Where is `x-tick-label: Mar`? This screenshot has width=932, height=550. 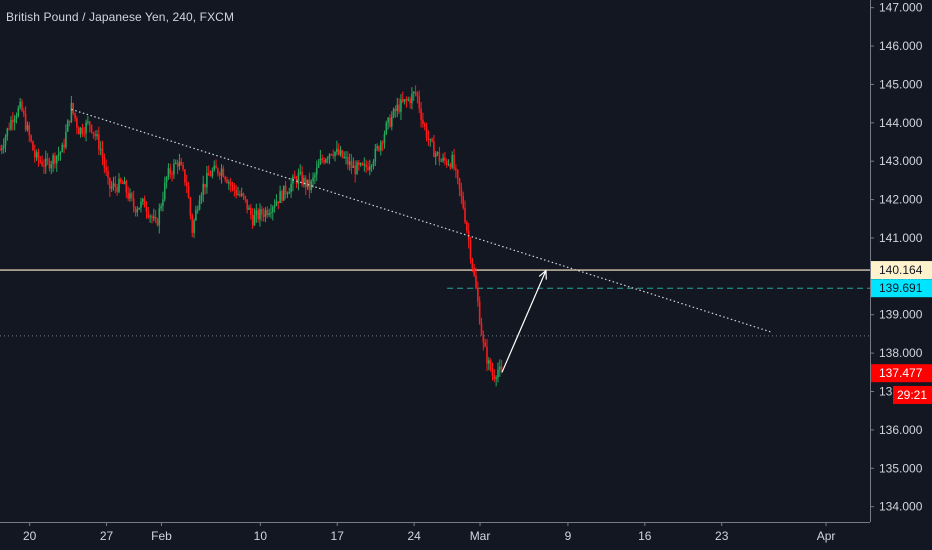 x-tick-label: Mar is located at coordinates (480, 536).